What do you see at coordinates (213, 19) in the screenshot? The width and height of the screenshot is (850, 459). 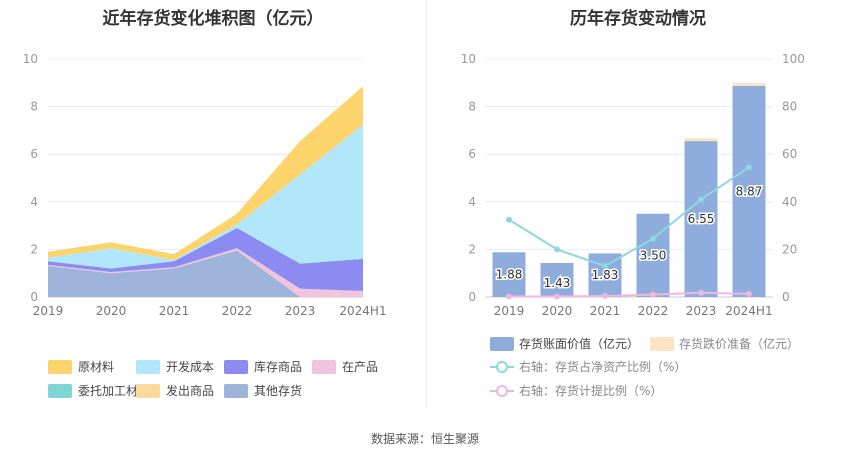 I see `left-chart-title: 近年存货变化堆积图（亿元）` at bounding box center [213, 19].